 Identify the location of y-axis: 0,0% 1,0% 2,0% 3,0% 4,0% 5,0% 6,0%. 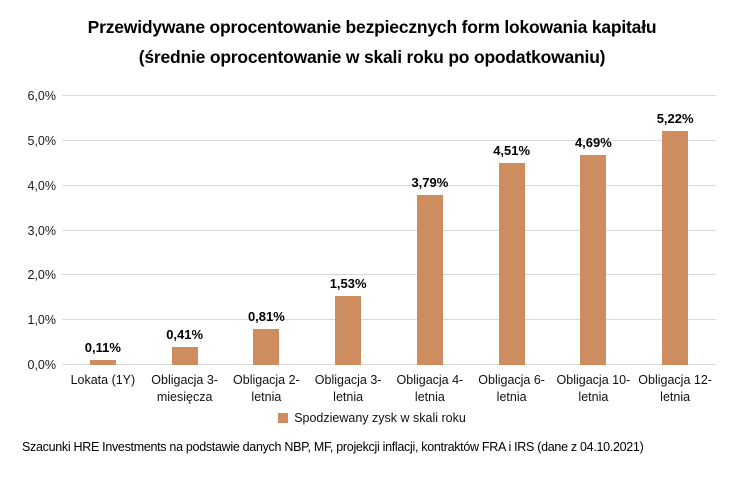
(28, 230).